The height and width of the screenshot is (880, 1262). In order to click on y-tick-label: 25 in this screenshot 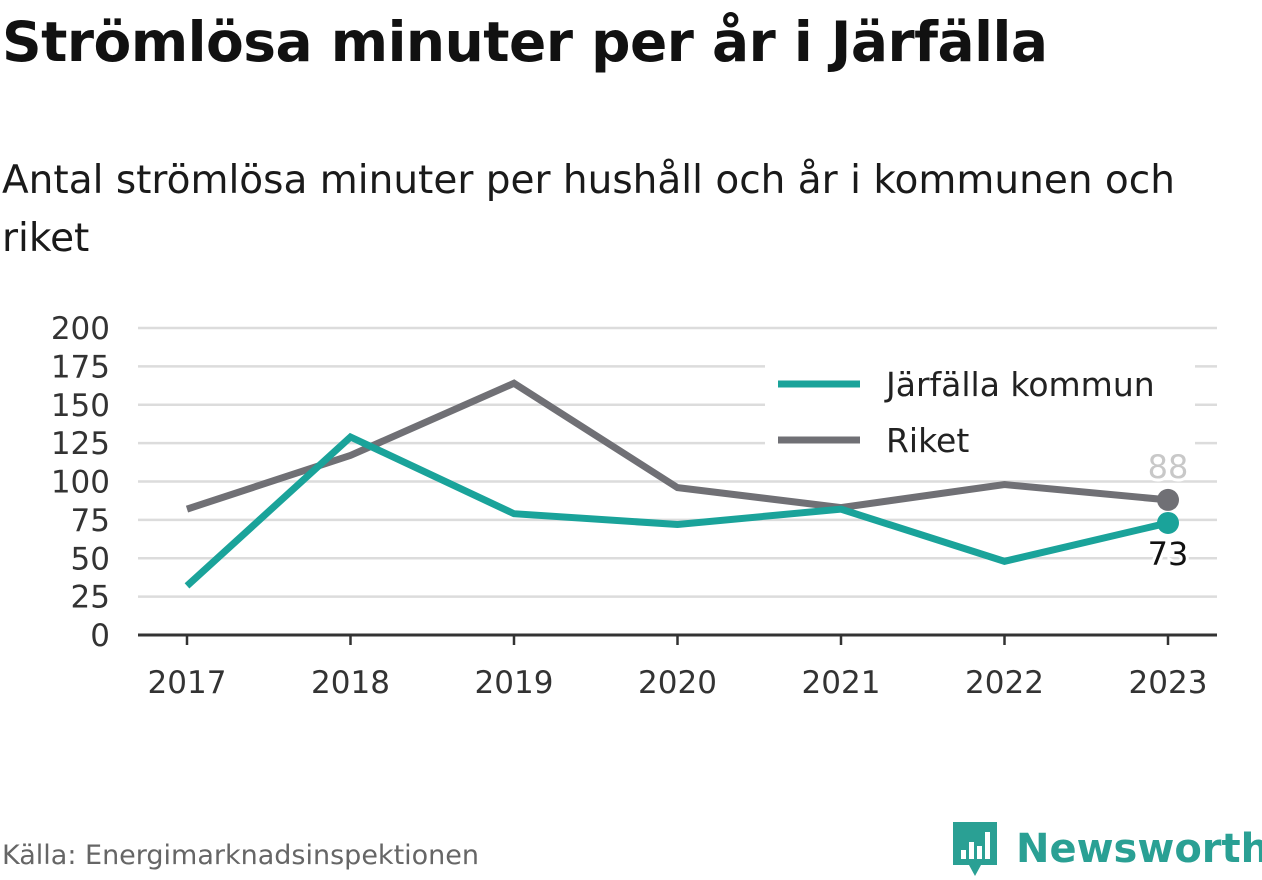, I will do `click(90, 598)`.